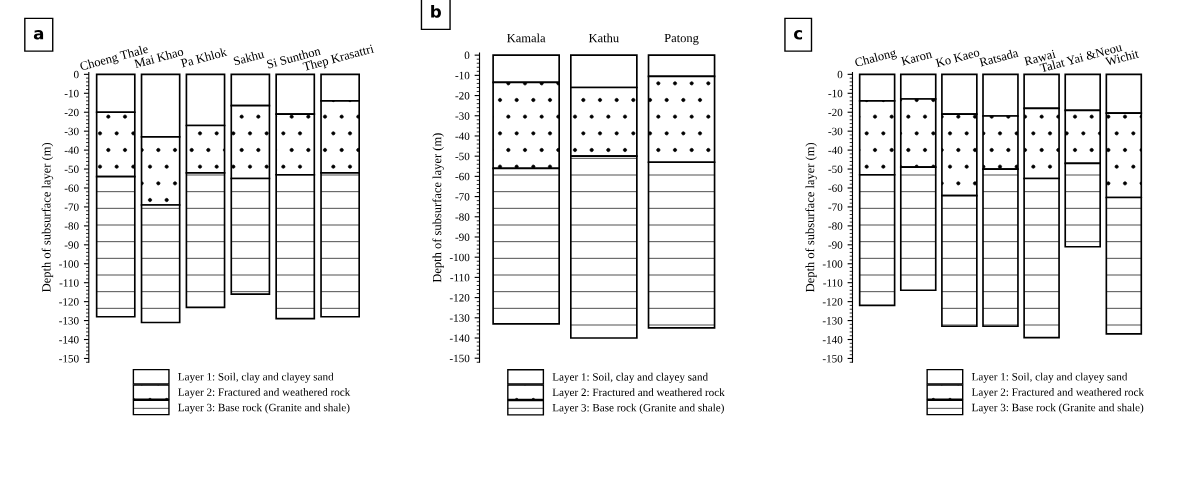 This screenshot has width=1184, height=483. Describe the element at coordinates (916, 57) in the screenshot. I see `x-tick-label: Karon` at that location.